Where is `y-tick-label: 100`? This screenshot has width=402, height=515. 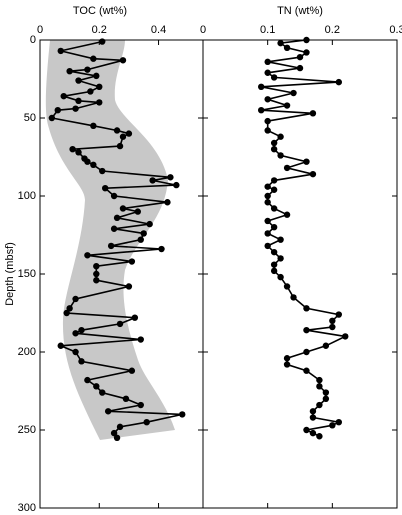
y-tick-label: 100 is located at coordinates (27, 196).